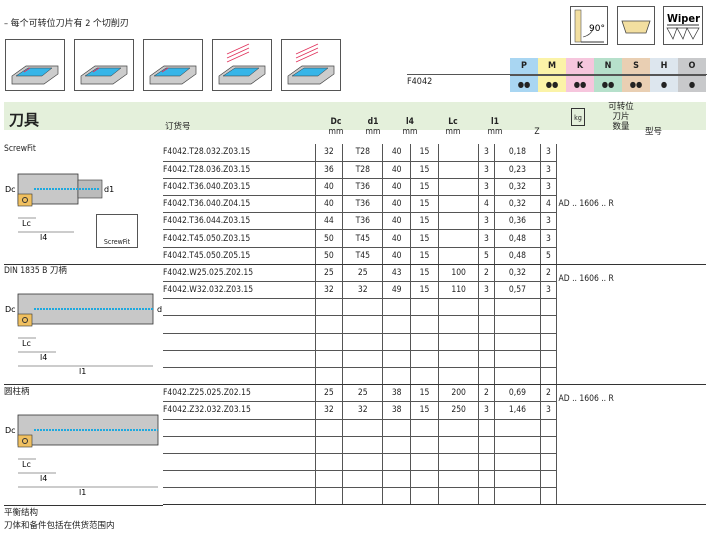 This screenshot has width=709, height=535. I want to click on table-row: F4042.T36.040.Z03.15 40 T36 40 15 3 0,32 3, so click(434, 187).